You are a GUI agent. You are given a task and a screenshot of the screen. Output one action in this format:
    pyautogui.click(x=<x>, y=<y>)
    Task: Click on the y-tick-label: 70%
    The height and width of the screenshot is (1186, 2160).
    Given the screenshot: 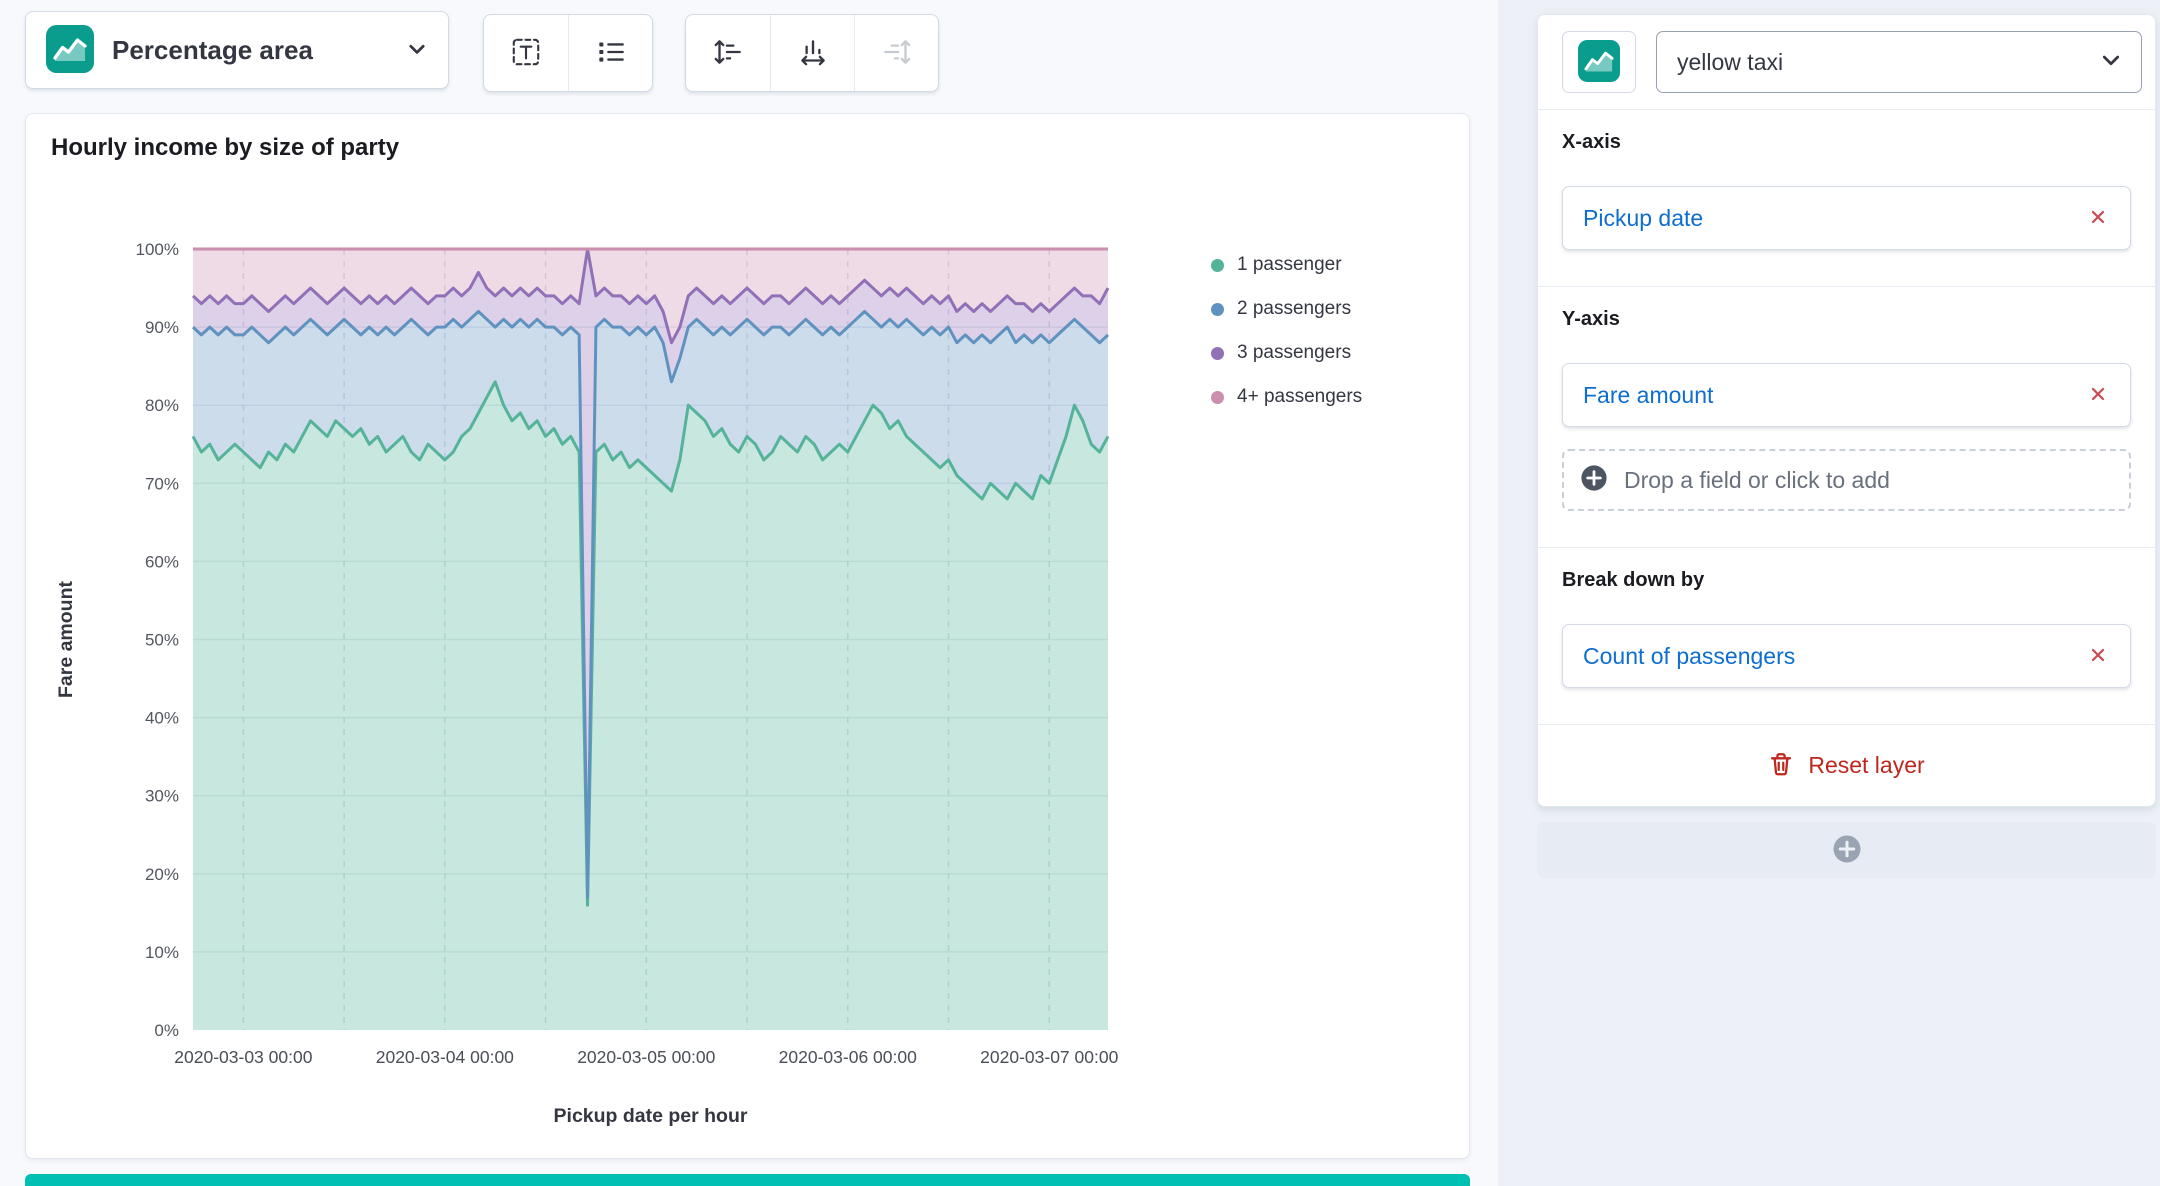 What is the action you would take?
    pyautogui.click(x=162, y=483)
    